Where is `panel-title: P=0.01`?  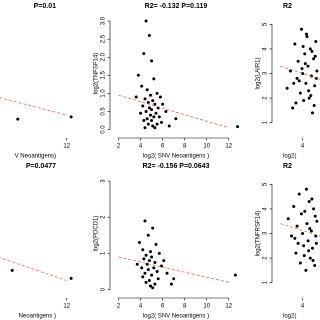 panel-title: P=0.01 is located at coordinates (45, 6).